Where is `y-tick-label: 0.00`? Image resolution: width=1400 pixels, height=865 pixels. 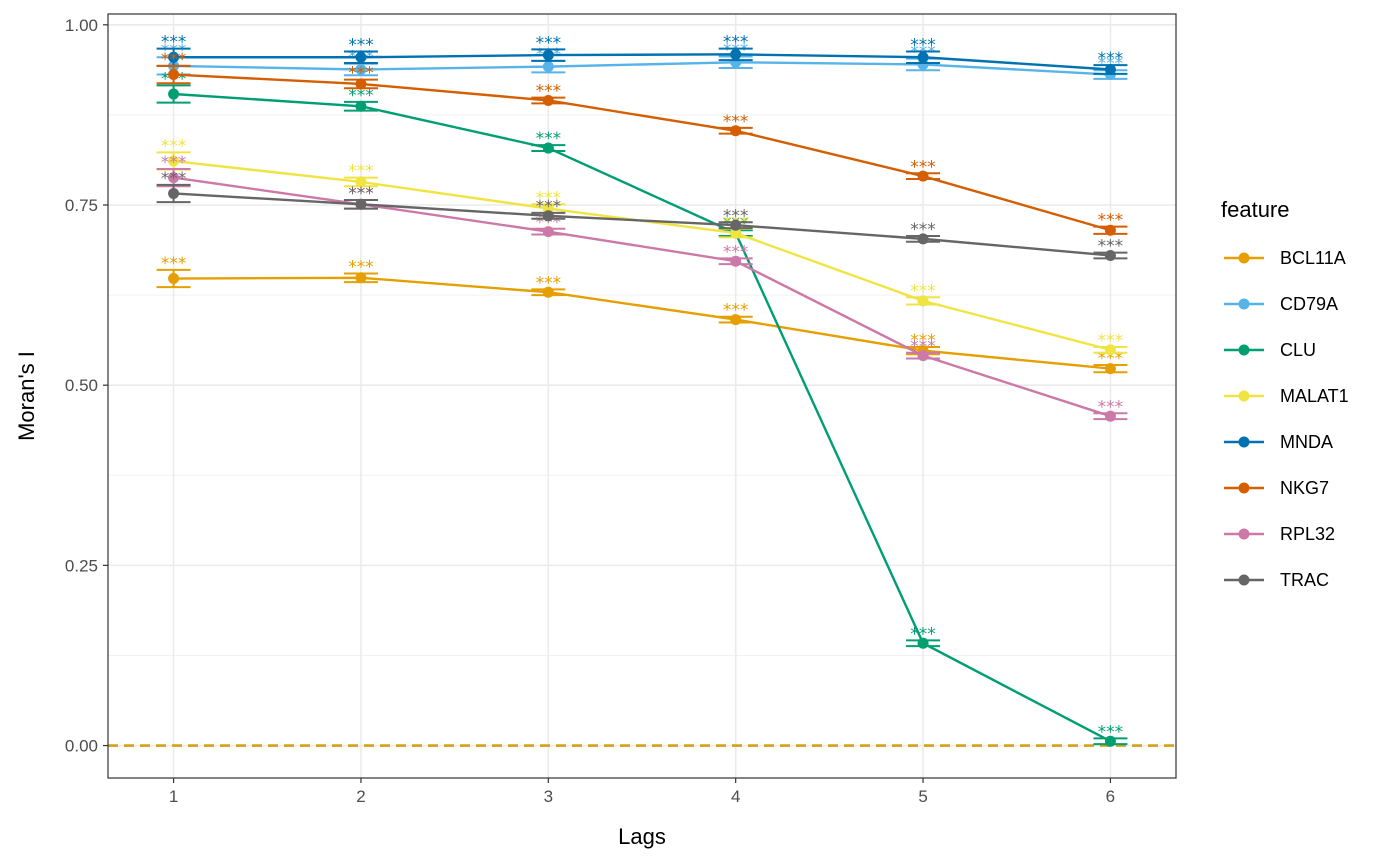
y-tick-label: 0.00 is located at coordinates (81, 746).